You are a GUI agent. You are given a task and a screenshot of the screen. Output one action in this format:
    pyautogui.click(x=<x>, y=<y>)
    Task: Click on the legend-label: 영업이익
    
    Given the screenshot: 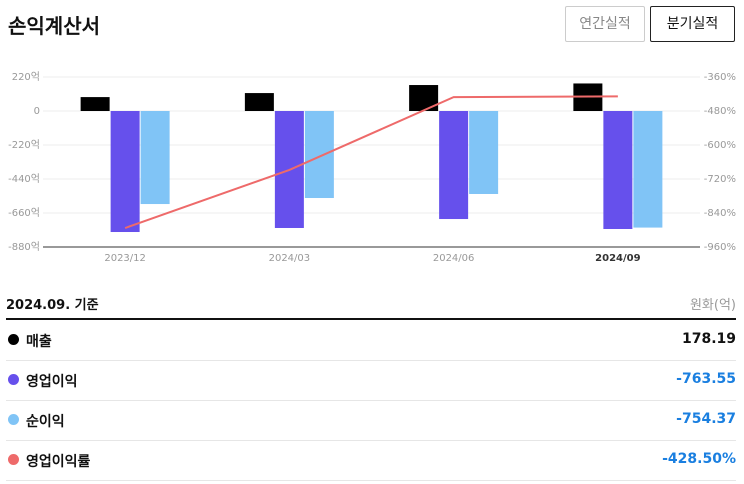 What is the action you would take?
    pyautogui.click(x=52, y=382)
    